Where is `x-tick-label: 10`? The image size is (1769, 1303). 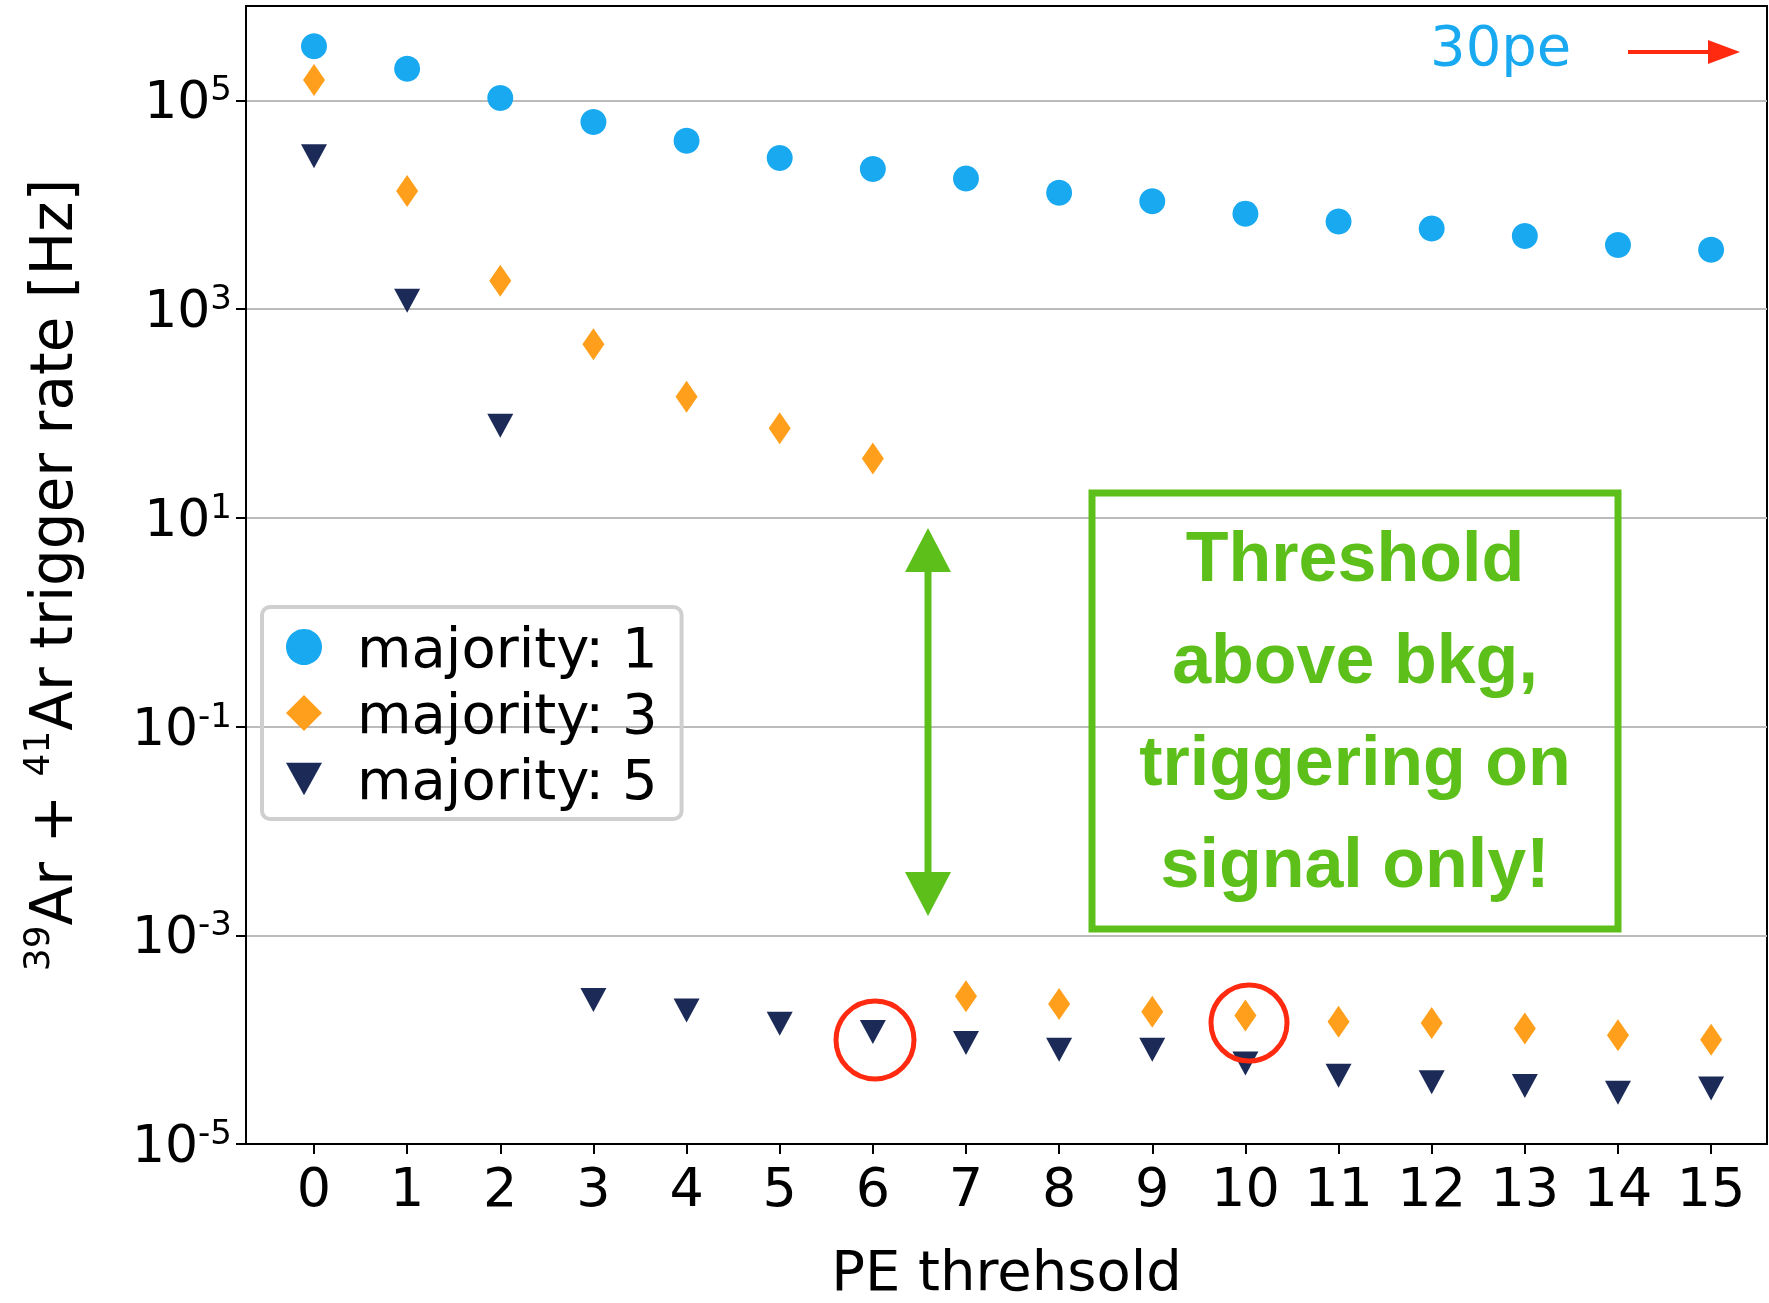
x-tick-label: 10 is located at coordinates (1245, 1187).